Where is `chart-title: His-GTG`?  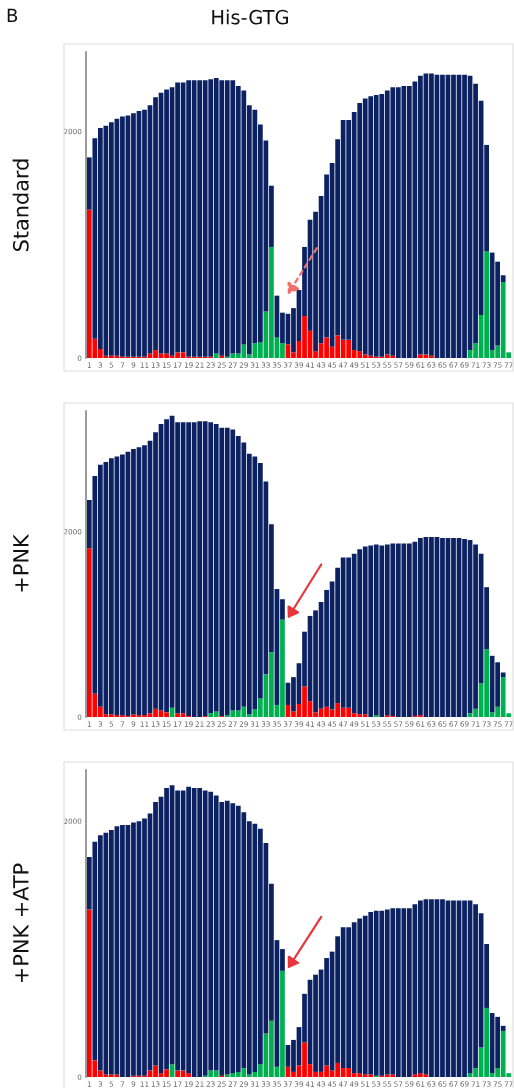
chart-title: His-GTG is located at coordinates (250, 17).